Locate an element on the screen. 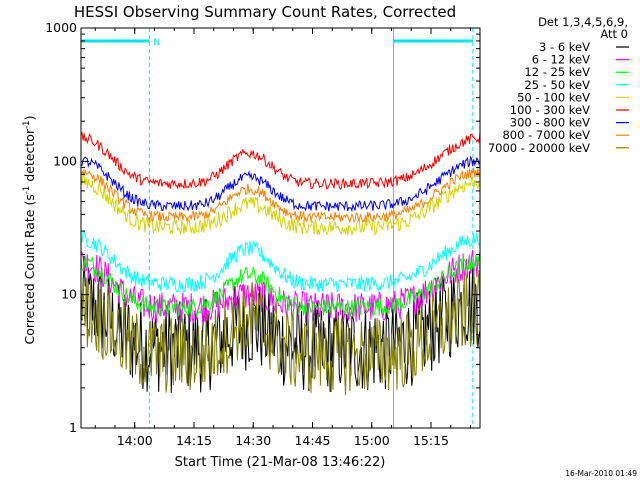 The width and height of the screenshot is (640, 480). x-axis-label: Start Time (21-Mar-08 13:46:22) is located at coordinates (280, 462).